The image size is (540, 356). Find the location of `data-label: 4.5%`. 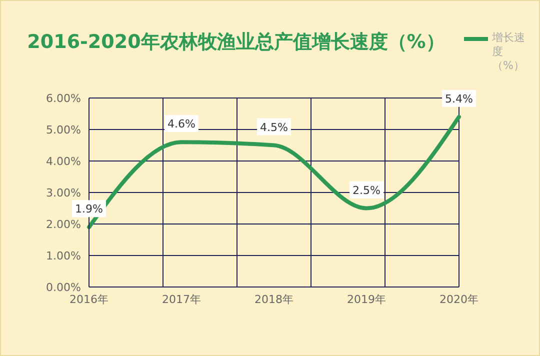

data-label: 4.5% is located at coordinates (274, 127).